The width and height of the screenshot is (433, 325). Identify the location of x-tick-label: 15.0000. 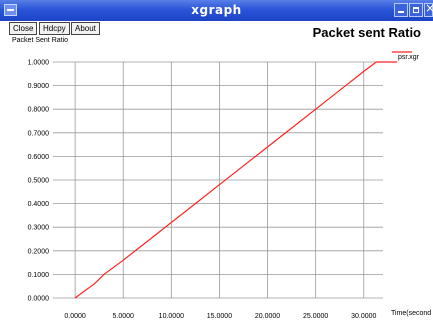
(219, 316).